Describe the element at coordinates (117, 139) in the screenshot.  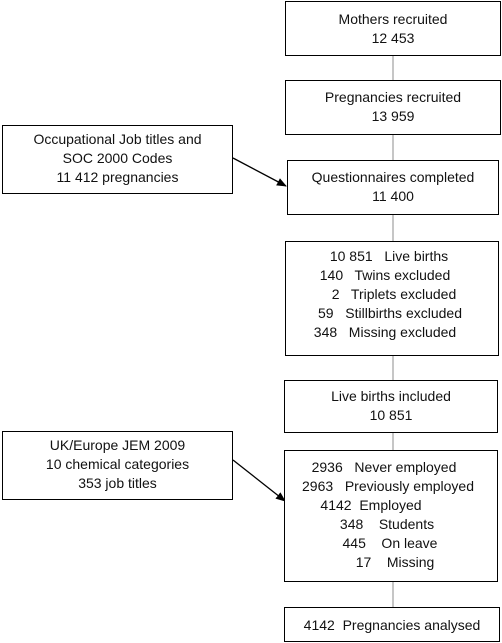
I see `occupational-line-1: Occupational Job titles and` at that location.